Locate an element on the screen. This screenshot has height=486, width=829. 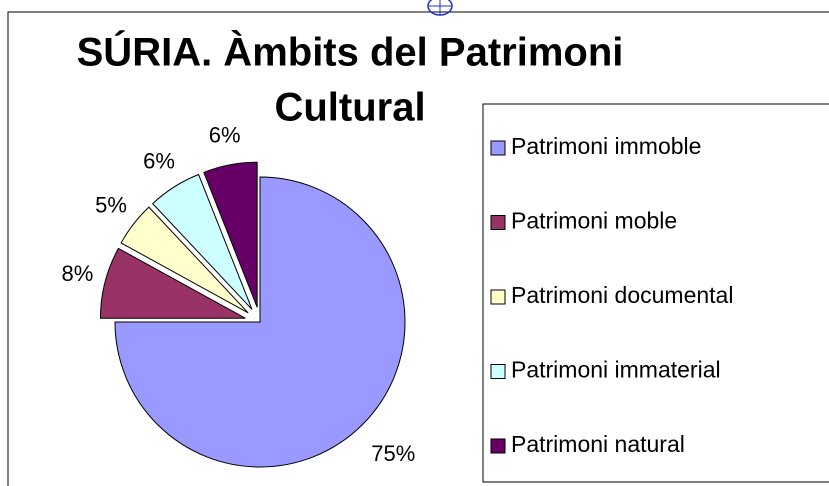
chart-title: SÚRIA. Àmbits del Patrimoni is located at coordinates (350, 52).